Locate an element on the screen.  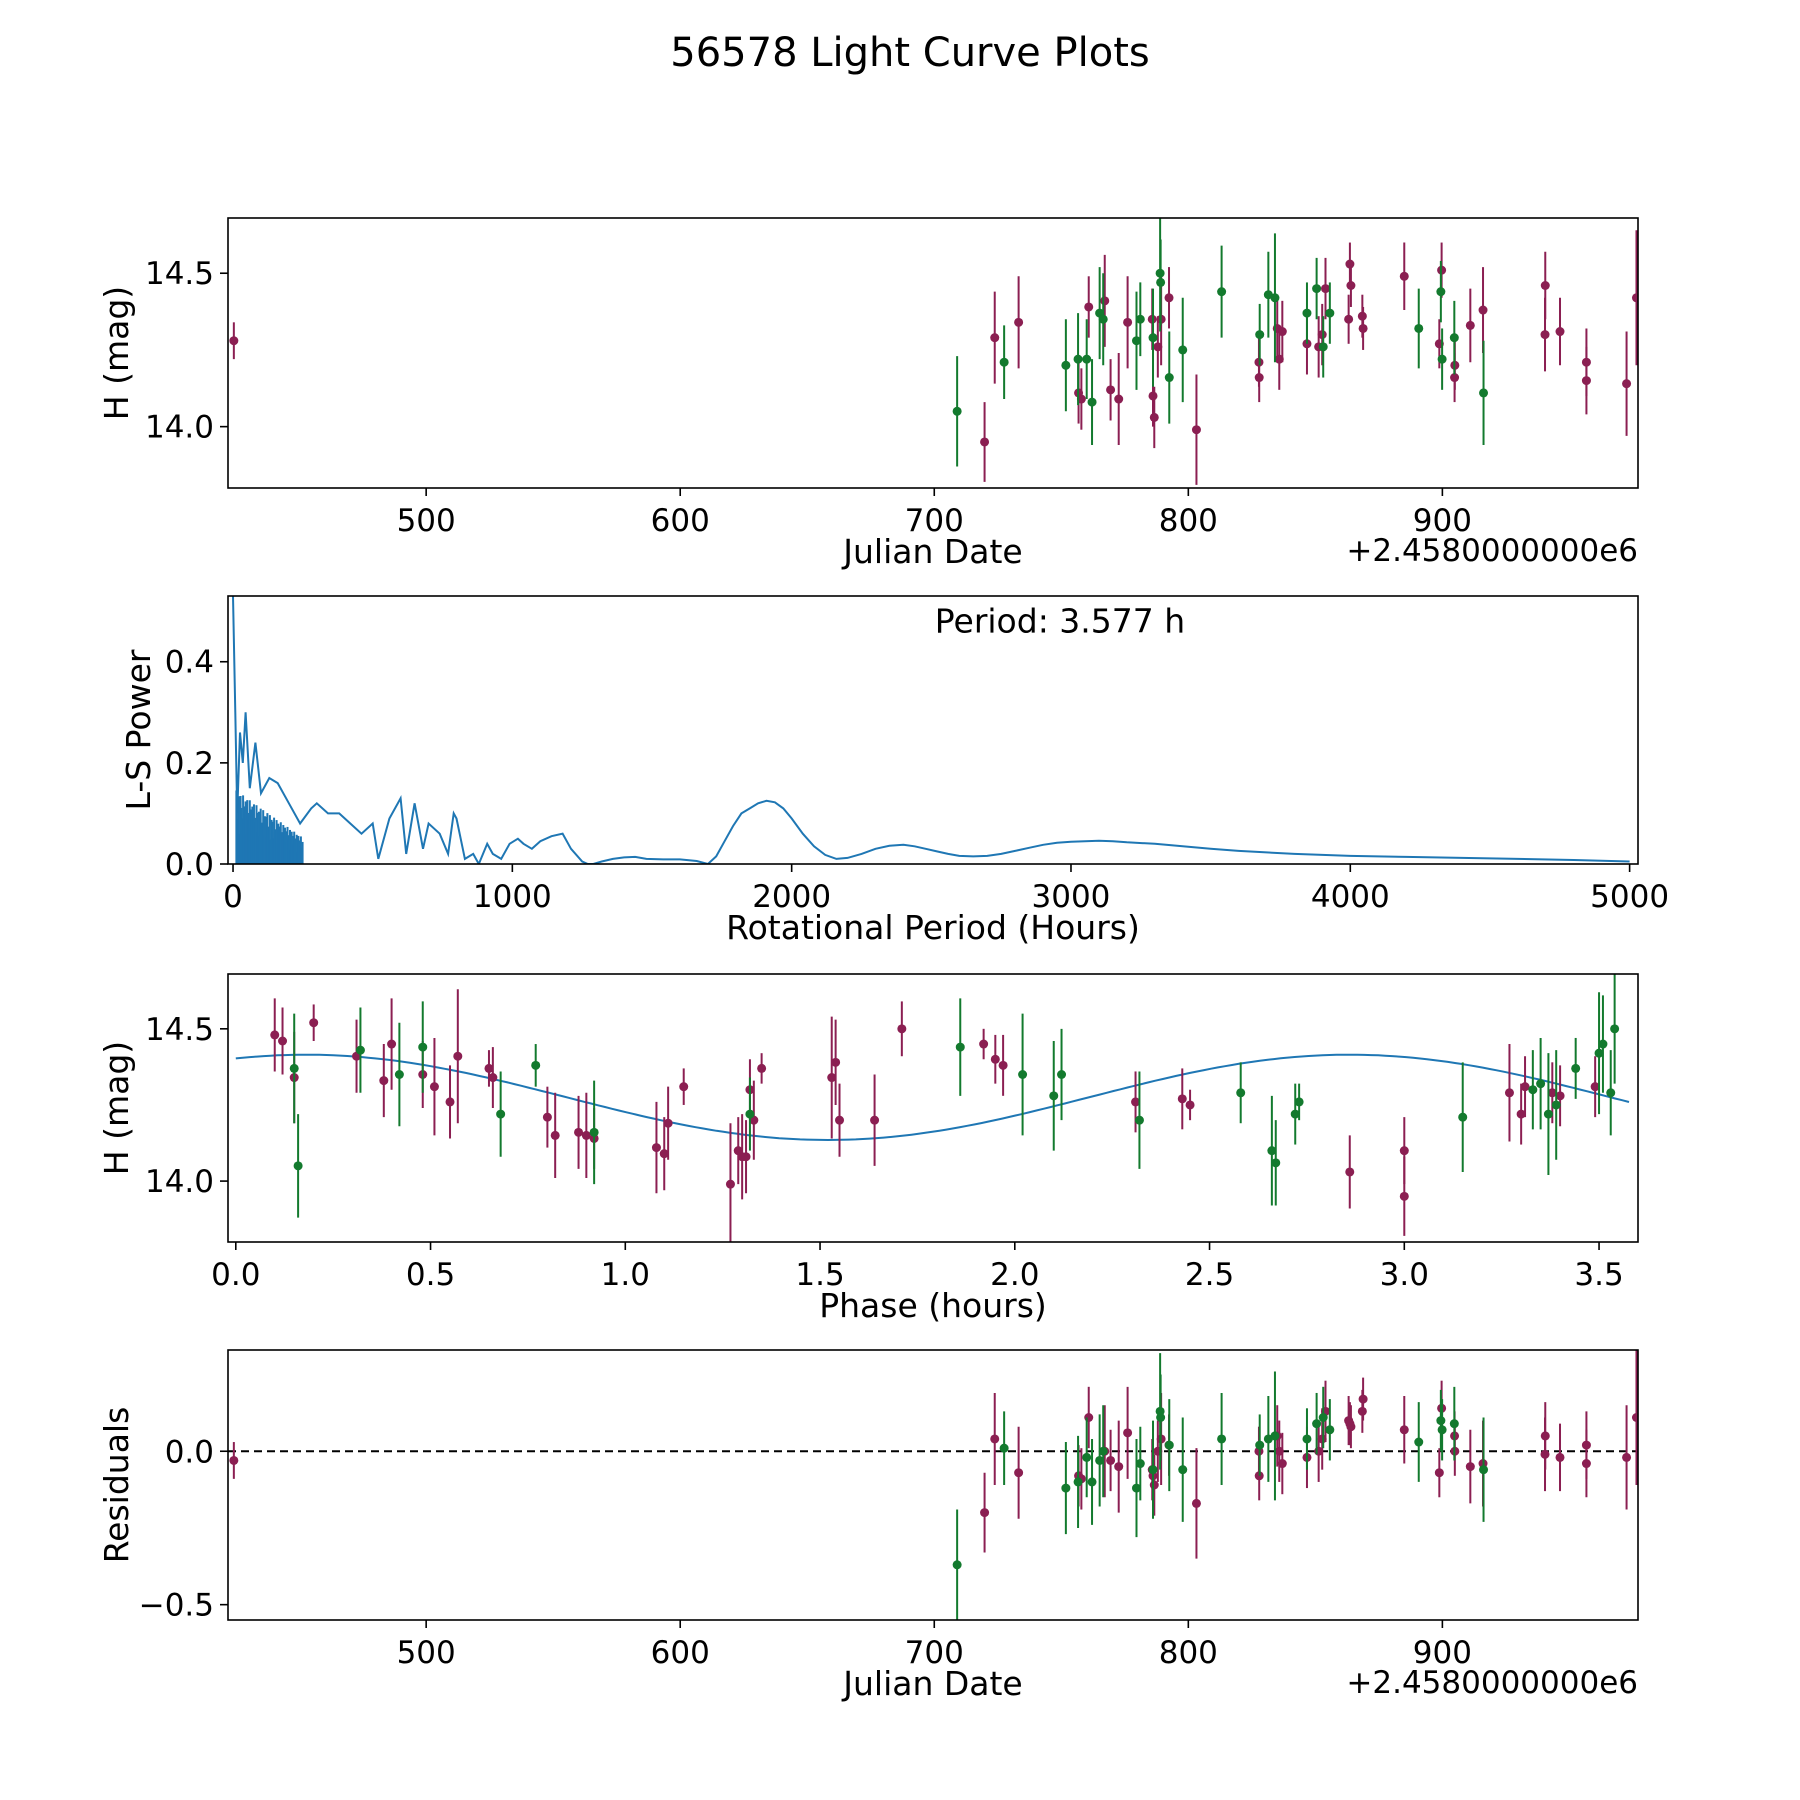
periodogram-x-axis-label: Rotational Period (Hours) is located at coordinates (933, 927).